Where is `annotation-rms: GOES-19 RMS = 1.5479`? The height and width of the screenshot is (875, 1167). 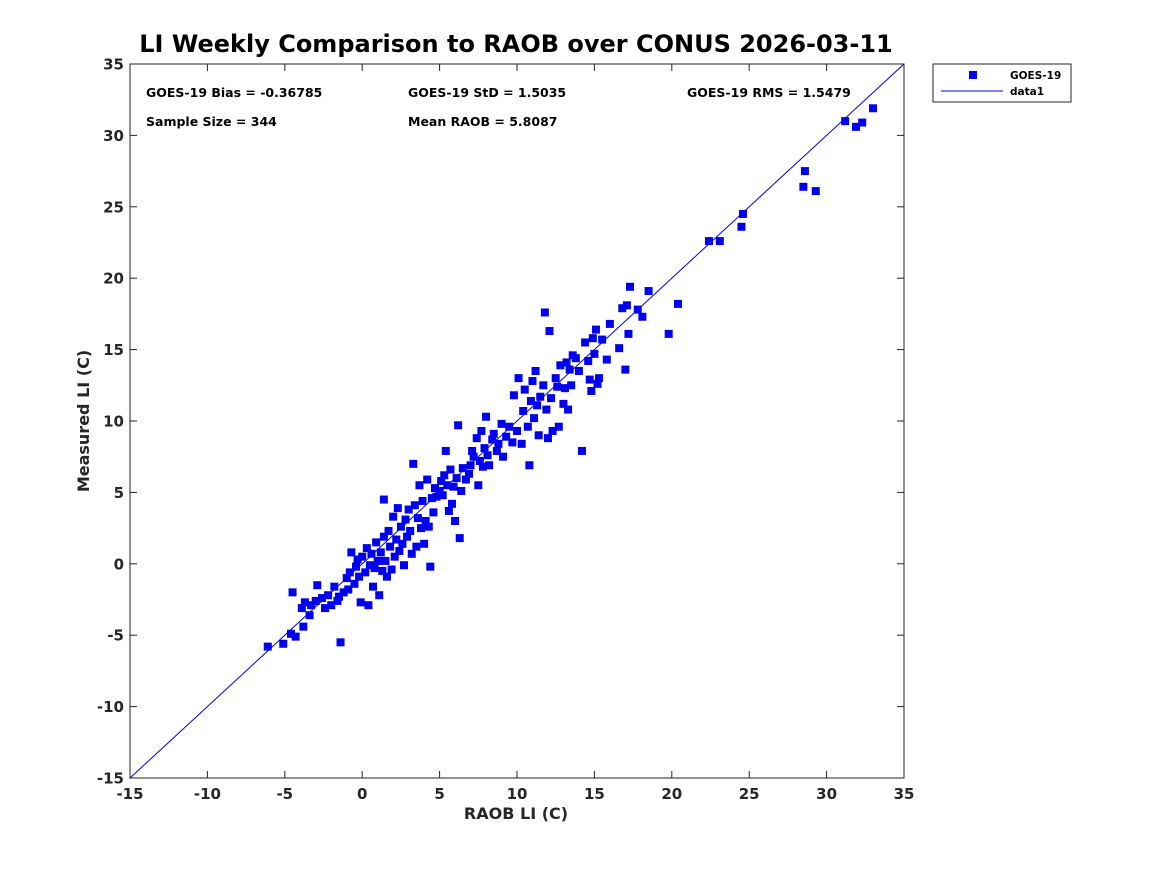 annotation-rms: GOES-19 RMS = 1.5479 is located at coordinates (769, 92).